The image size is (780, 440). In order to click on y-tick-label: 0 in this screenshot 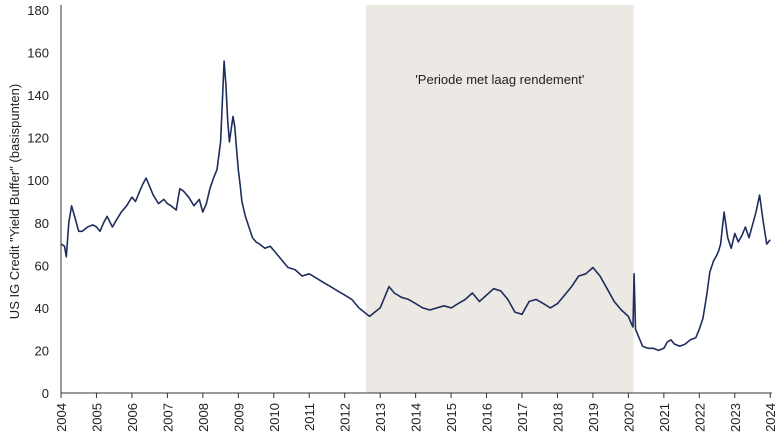, I will do `click(45, 393)`.